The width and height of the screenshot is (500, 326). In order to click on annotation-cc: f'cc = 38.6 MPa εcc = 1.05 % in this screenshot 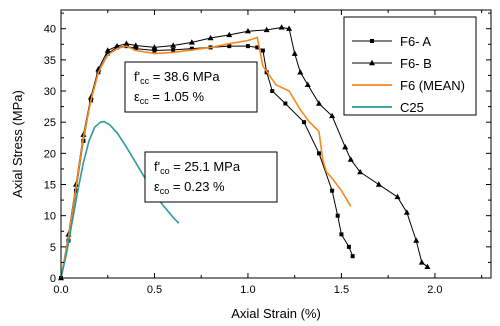, I will do `click(191, 87)`.